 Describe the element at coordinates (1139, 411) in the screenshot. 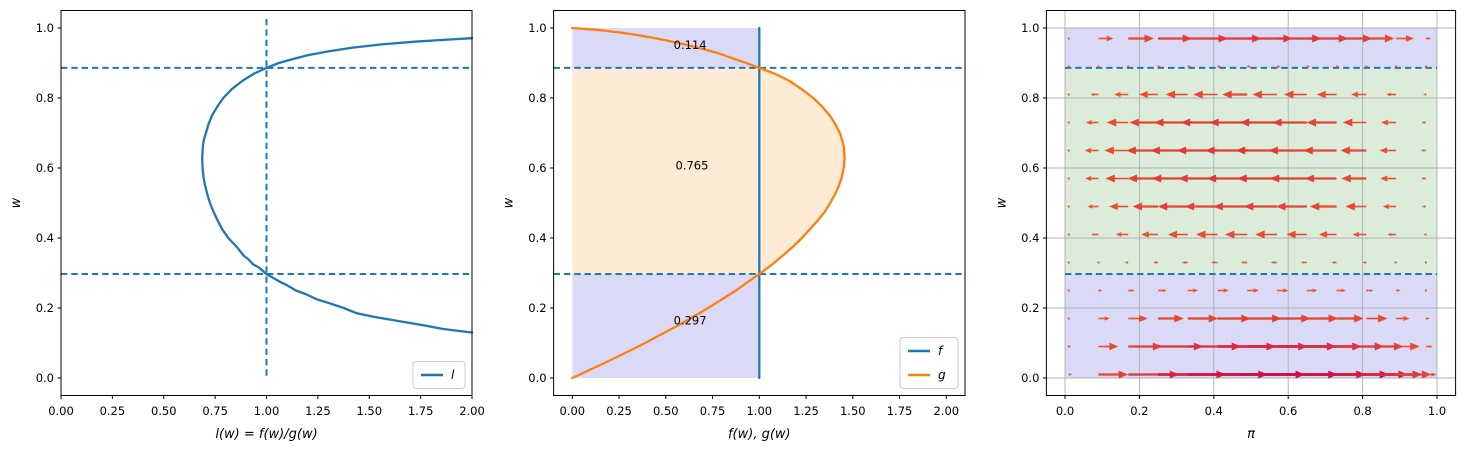

I see `x-tick-label: 0.2` at that location.